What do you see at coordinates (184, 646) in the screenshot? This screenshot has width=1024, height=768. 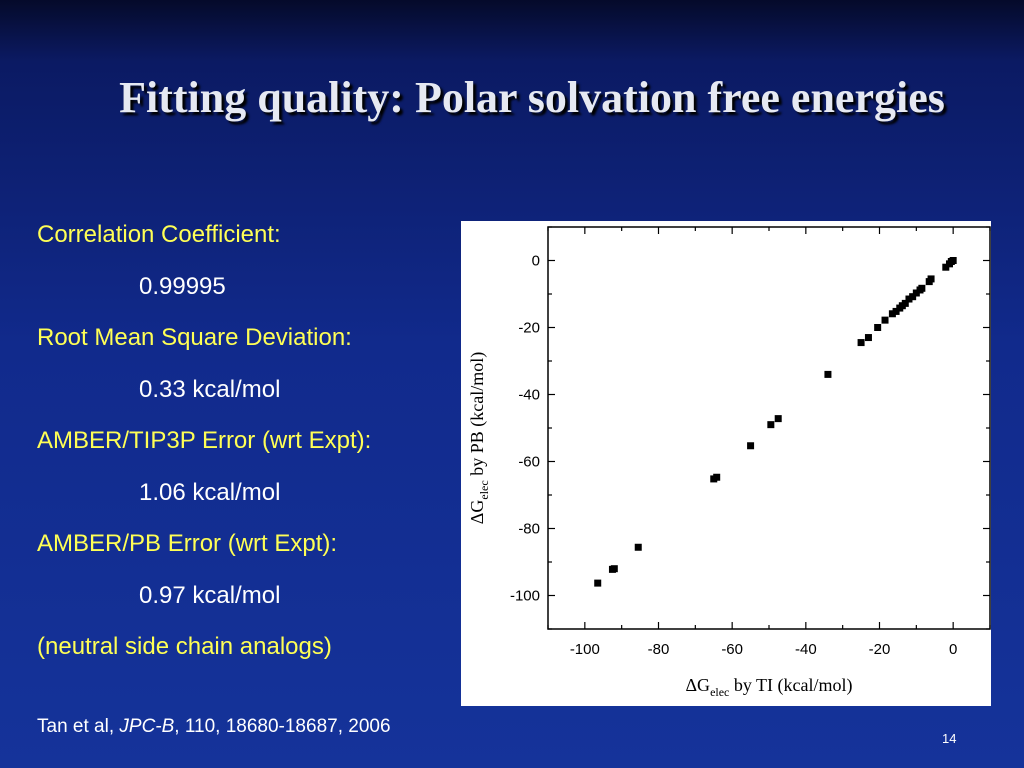 I see `stat-note: (neutral side chain analogs)` at bounding box center [184, 646].